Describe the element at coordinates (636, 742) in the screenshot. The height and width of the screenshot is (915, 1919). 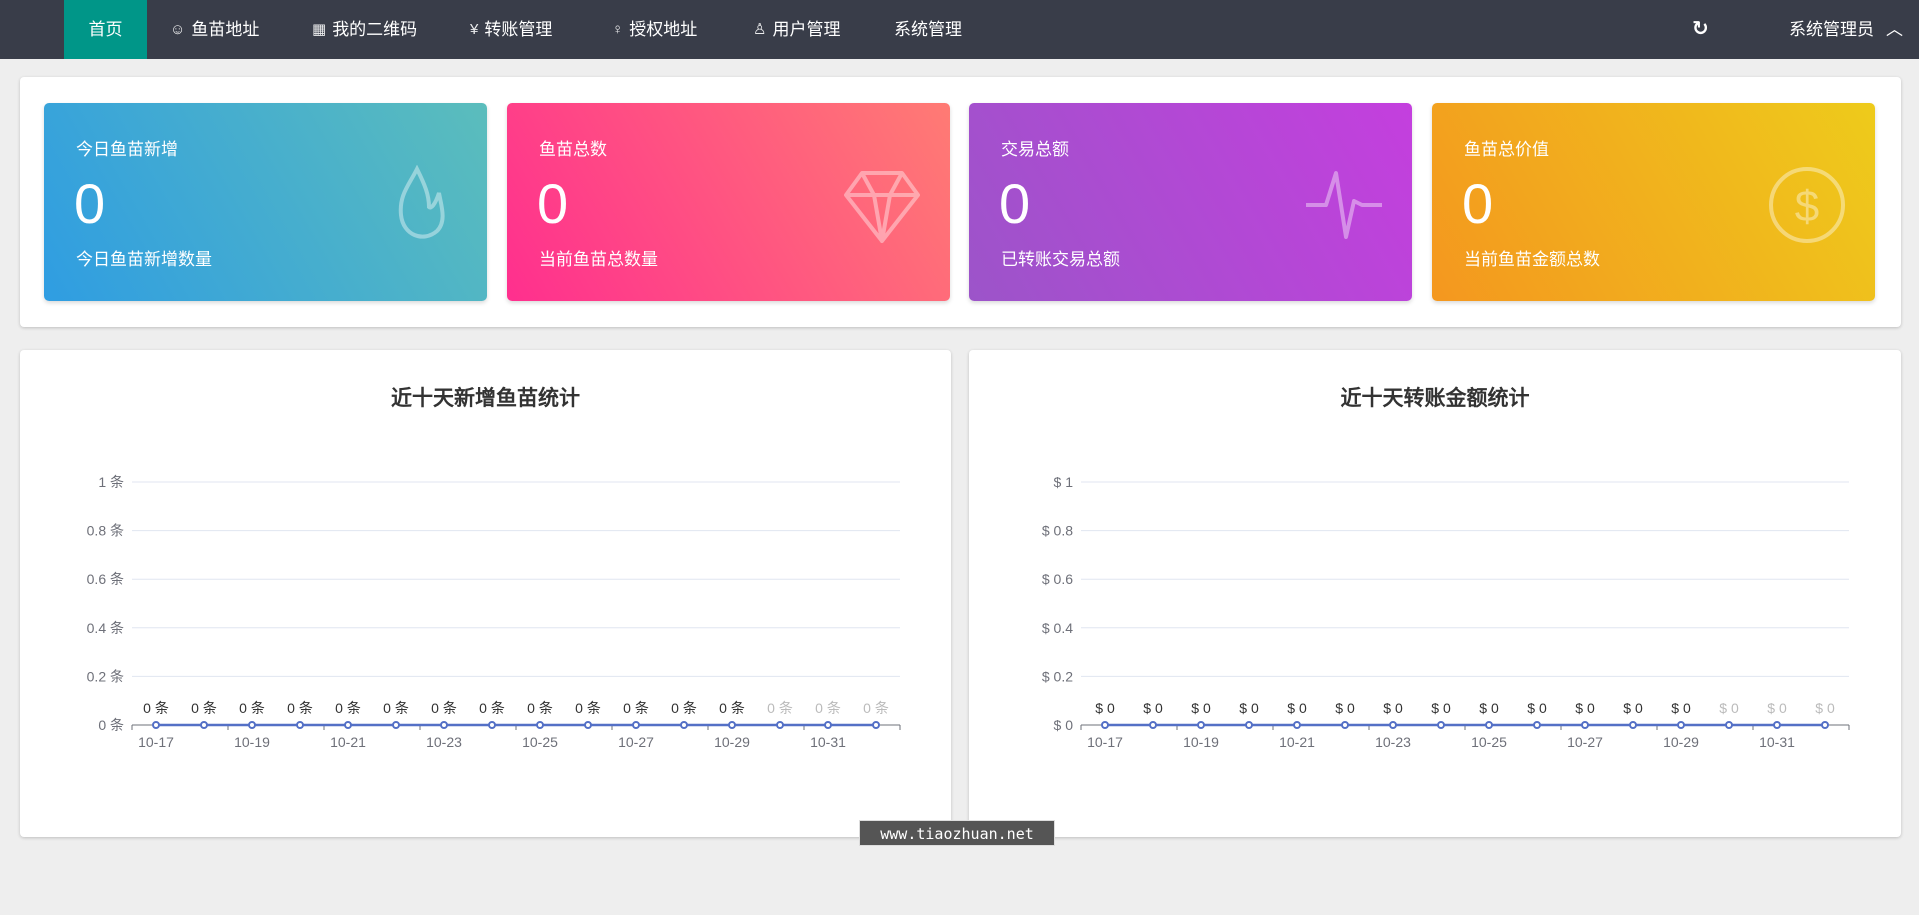
I see `x-tick-label: 10-27` at that location.